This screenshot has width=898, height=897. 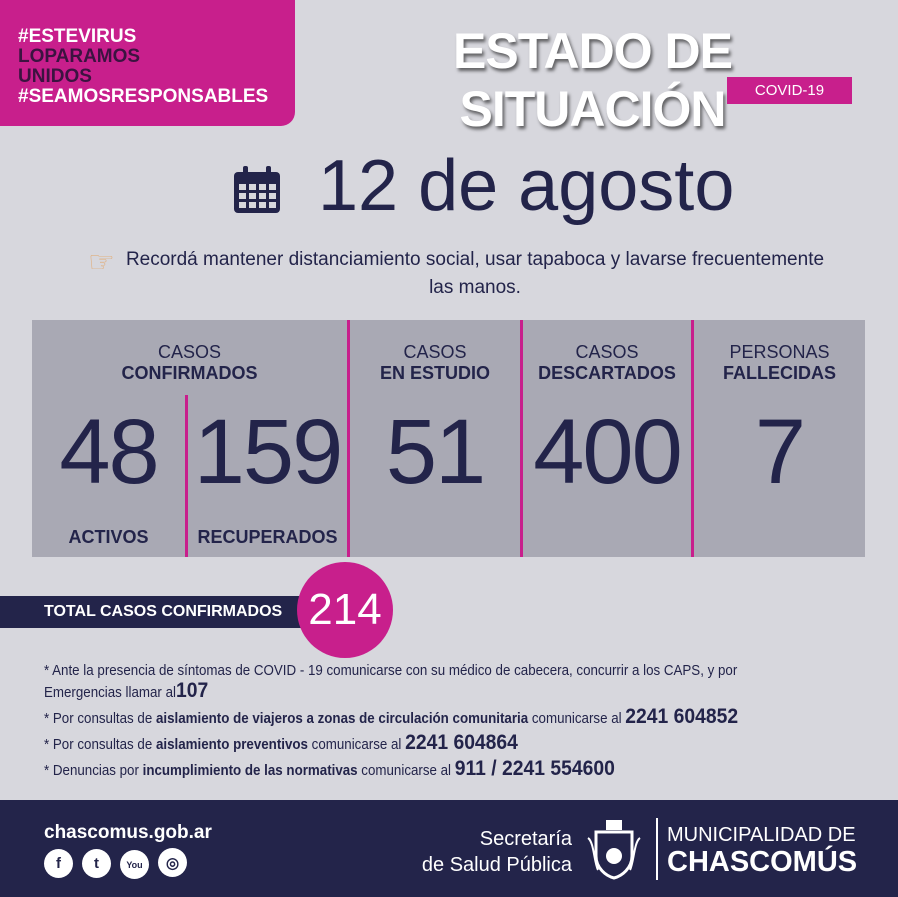 I want to click on hashtag-2: LOPARAMOS, so click(x=79, y=56).